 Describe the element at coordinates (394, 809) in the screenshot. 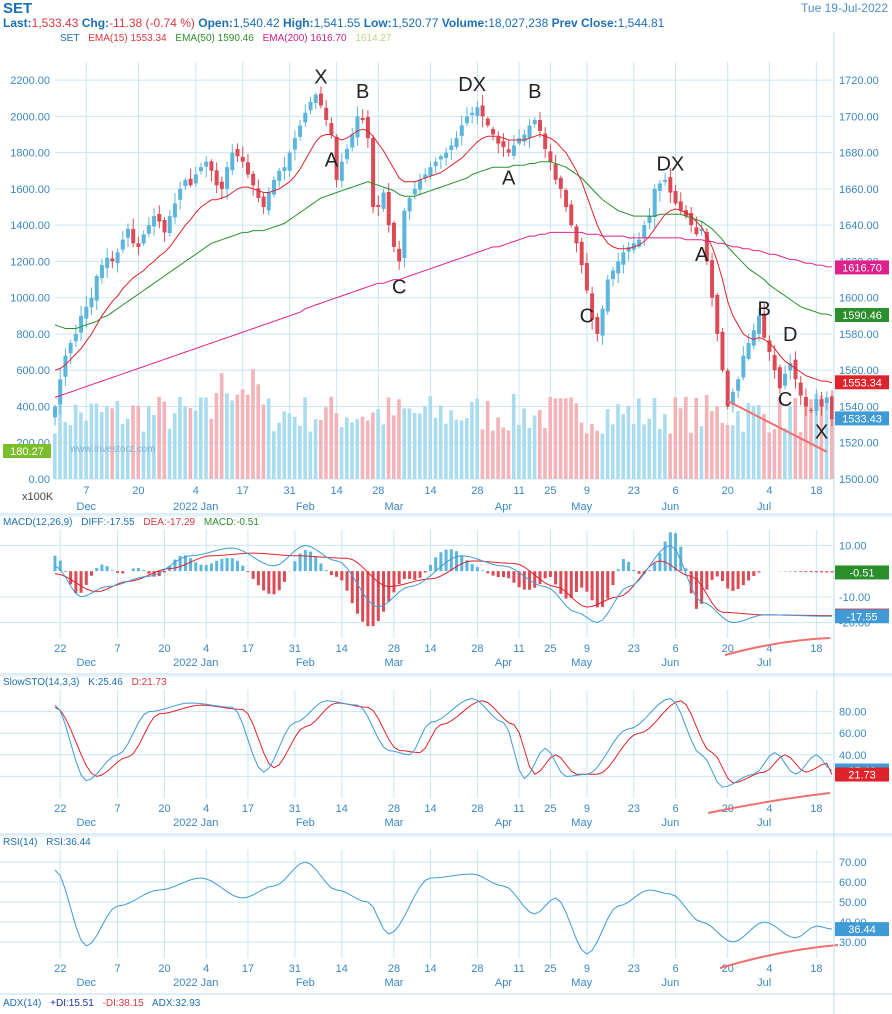

I see `sto-panel-date-label: 28` at that location.